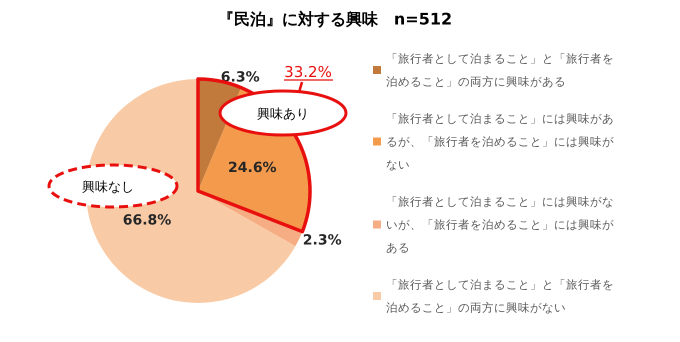 This screenshot has width=680, height=342. What do you see at coordinates (147, 220) in the screenshot?
I see `data-label: 66.8%` at bounding box center [147, 220].